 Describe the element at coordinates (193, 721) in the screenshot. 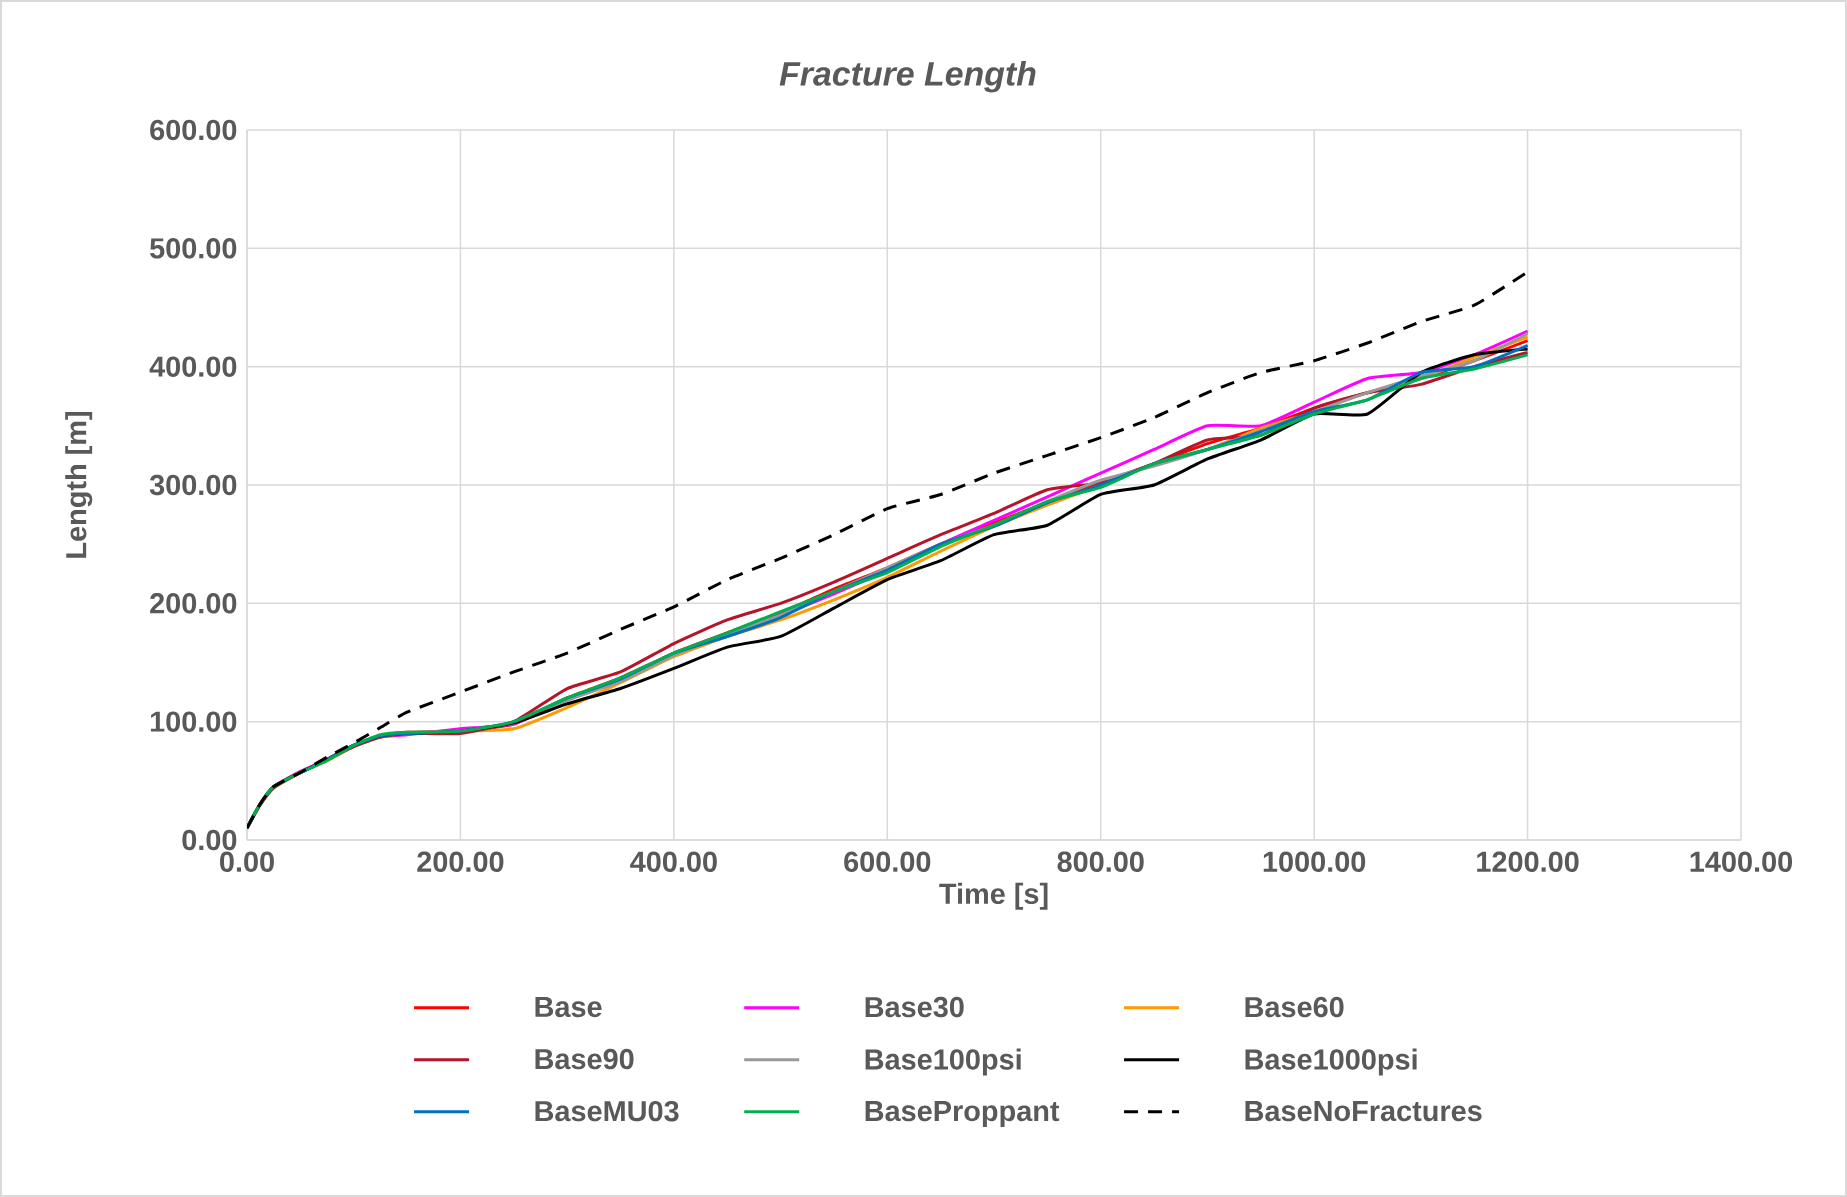

I see `y-tick-label: 100.00` at that location.